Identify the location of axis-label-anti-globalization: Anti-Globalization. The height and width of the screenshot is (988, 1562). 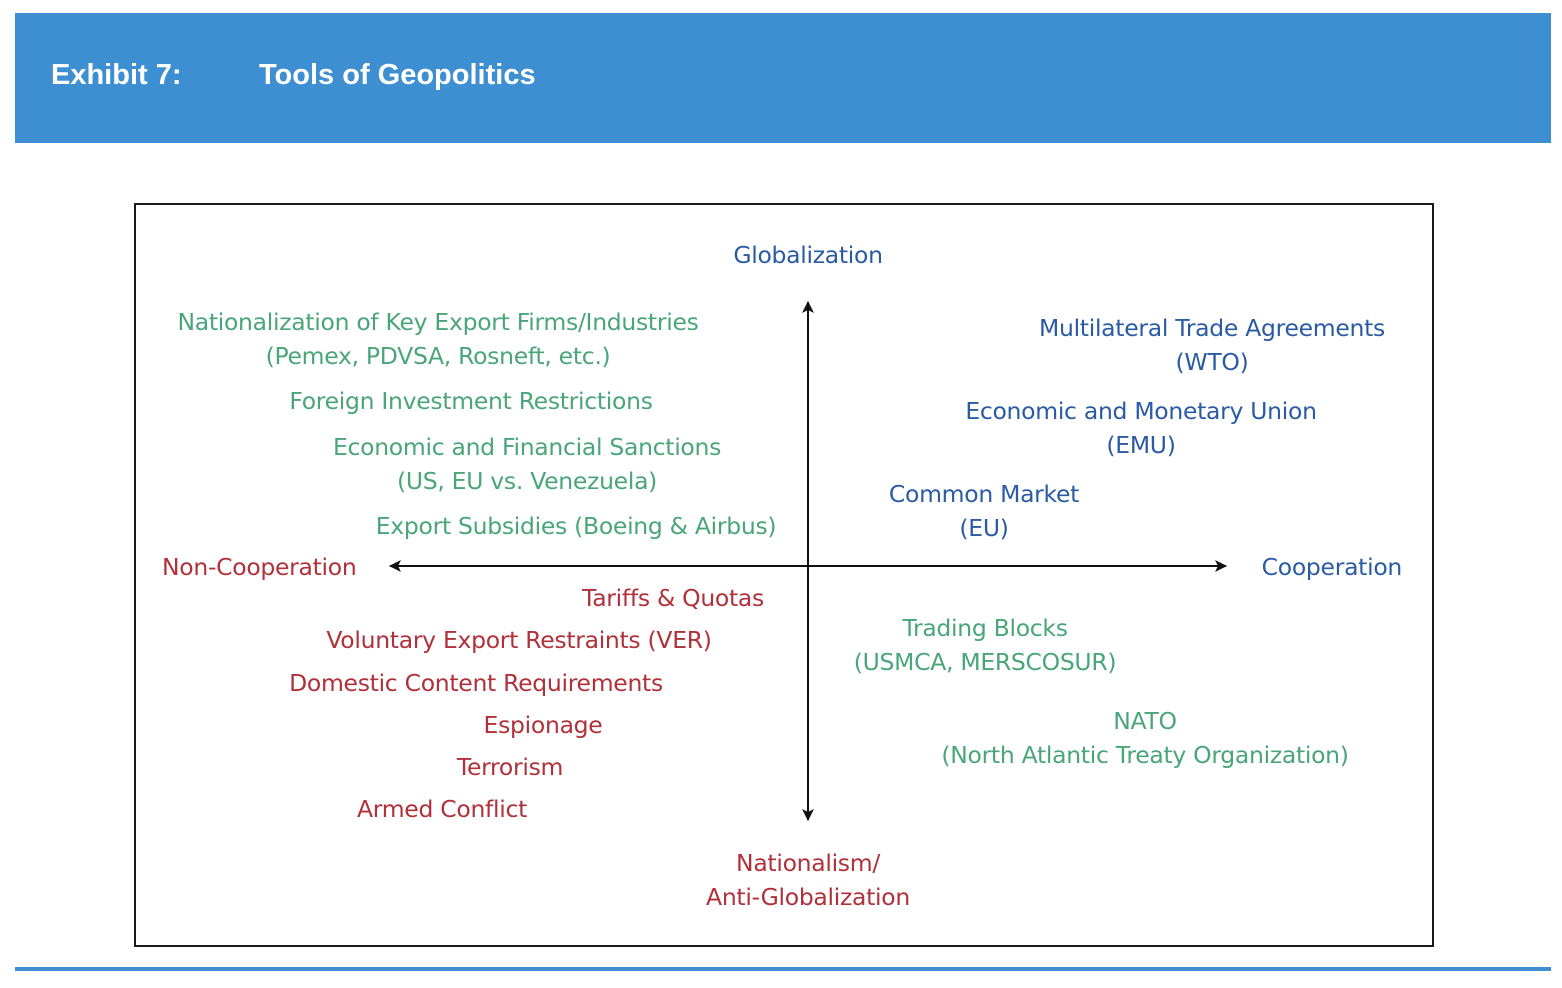
(808, 897).